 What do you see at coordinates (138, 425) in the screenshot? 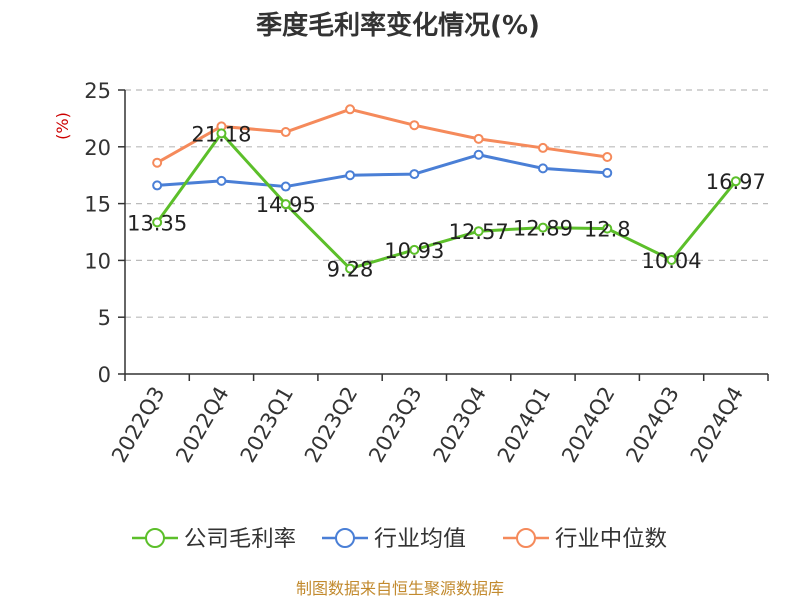
I see `x-tick-label: 2022Q3` at bounding box center [138, 425].